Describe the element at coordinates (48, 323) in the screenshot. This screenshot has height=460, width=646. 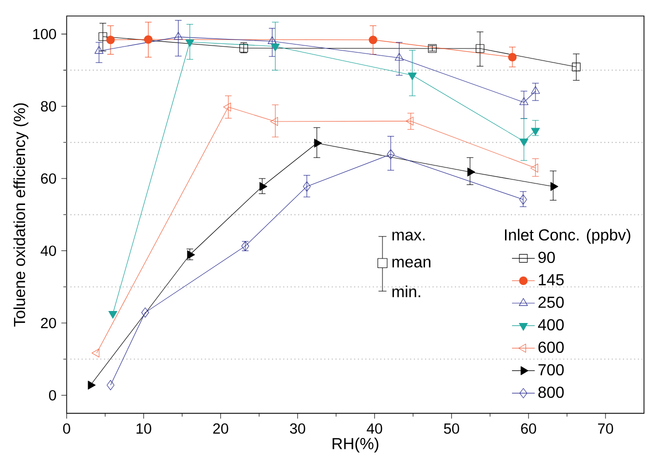
I see `y-tick-label: 20` at that location.